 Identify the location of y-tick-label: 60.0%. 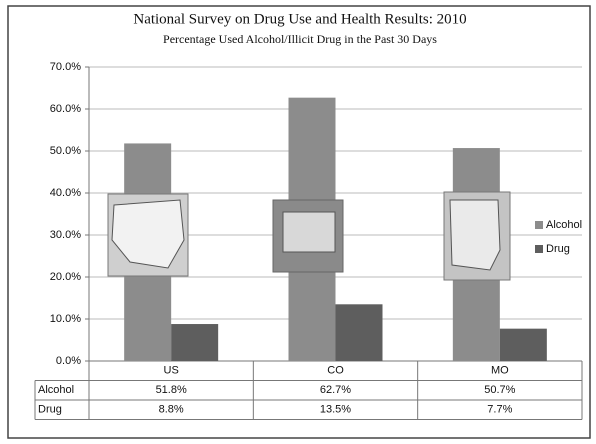
(65, 109).